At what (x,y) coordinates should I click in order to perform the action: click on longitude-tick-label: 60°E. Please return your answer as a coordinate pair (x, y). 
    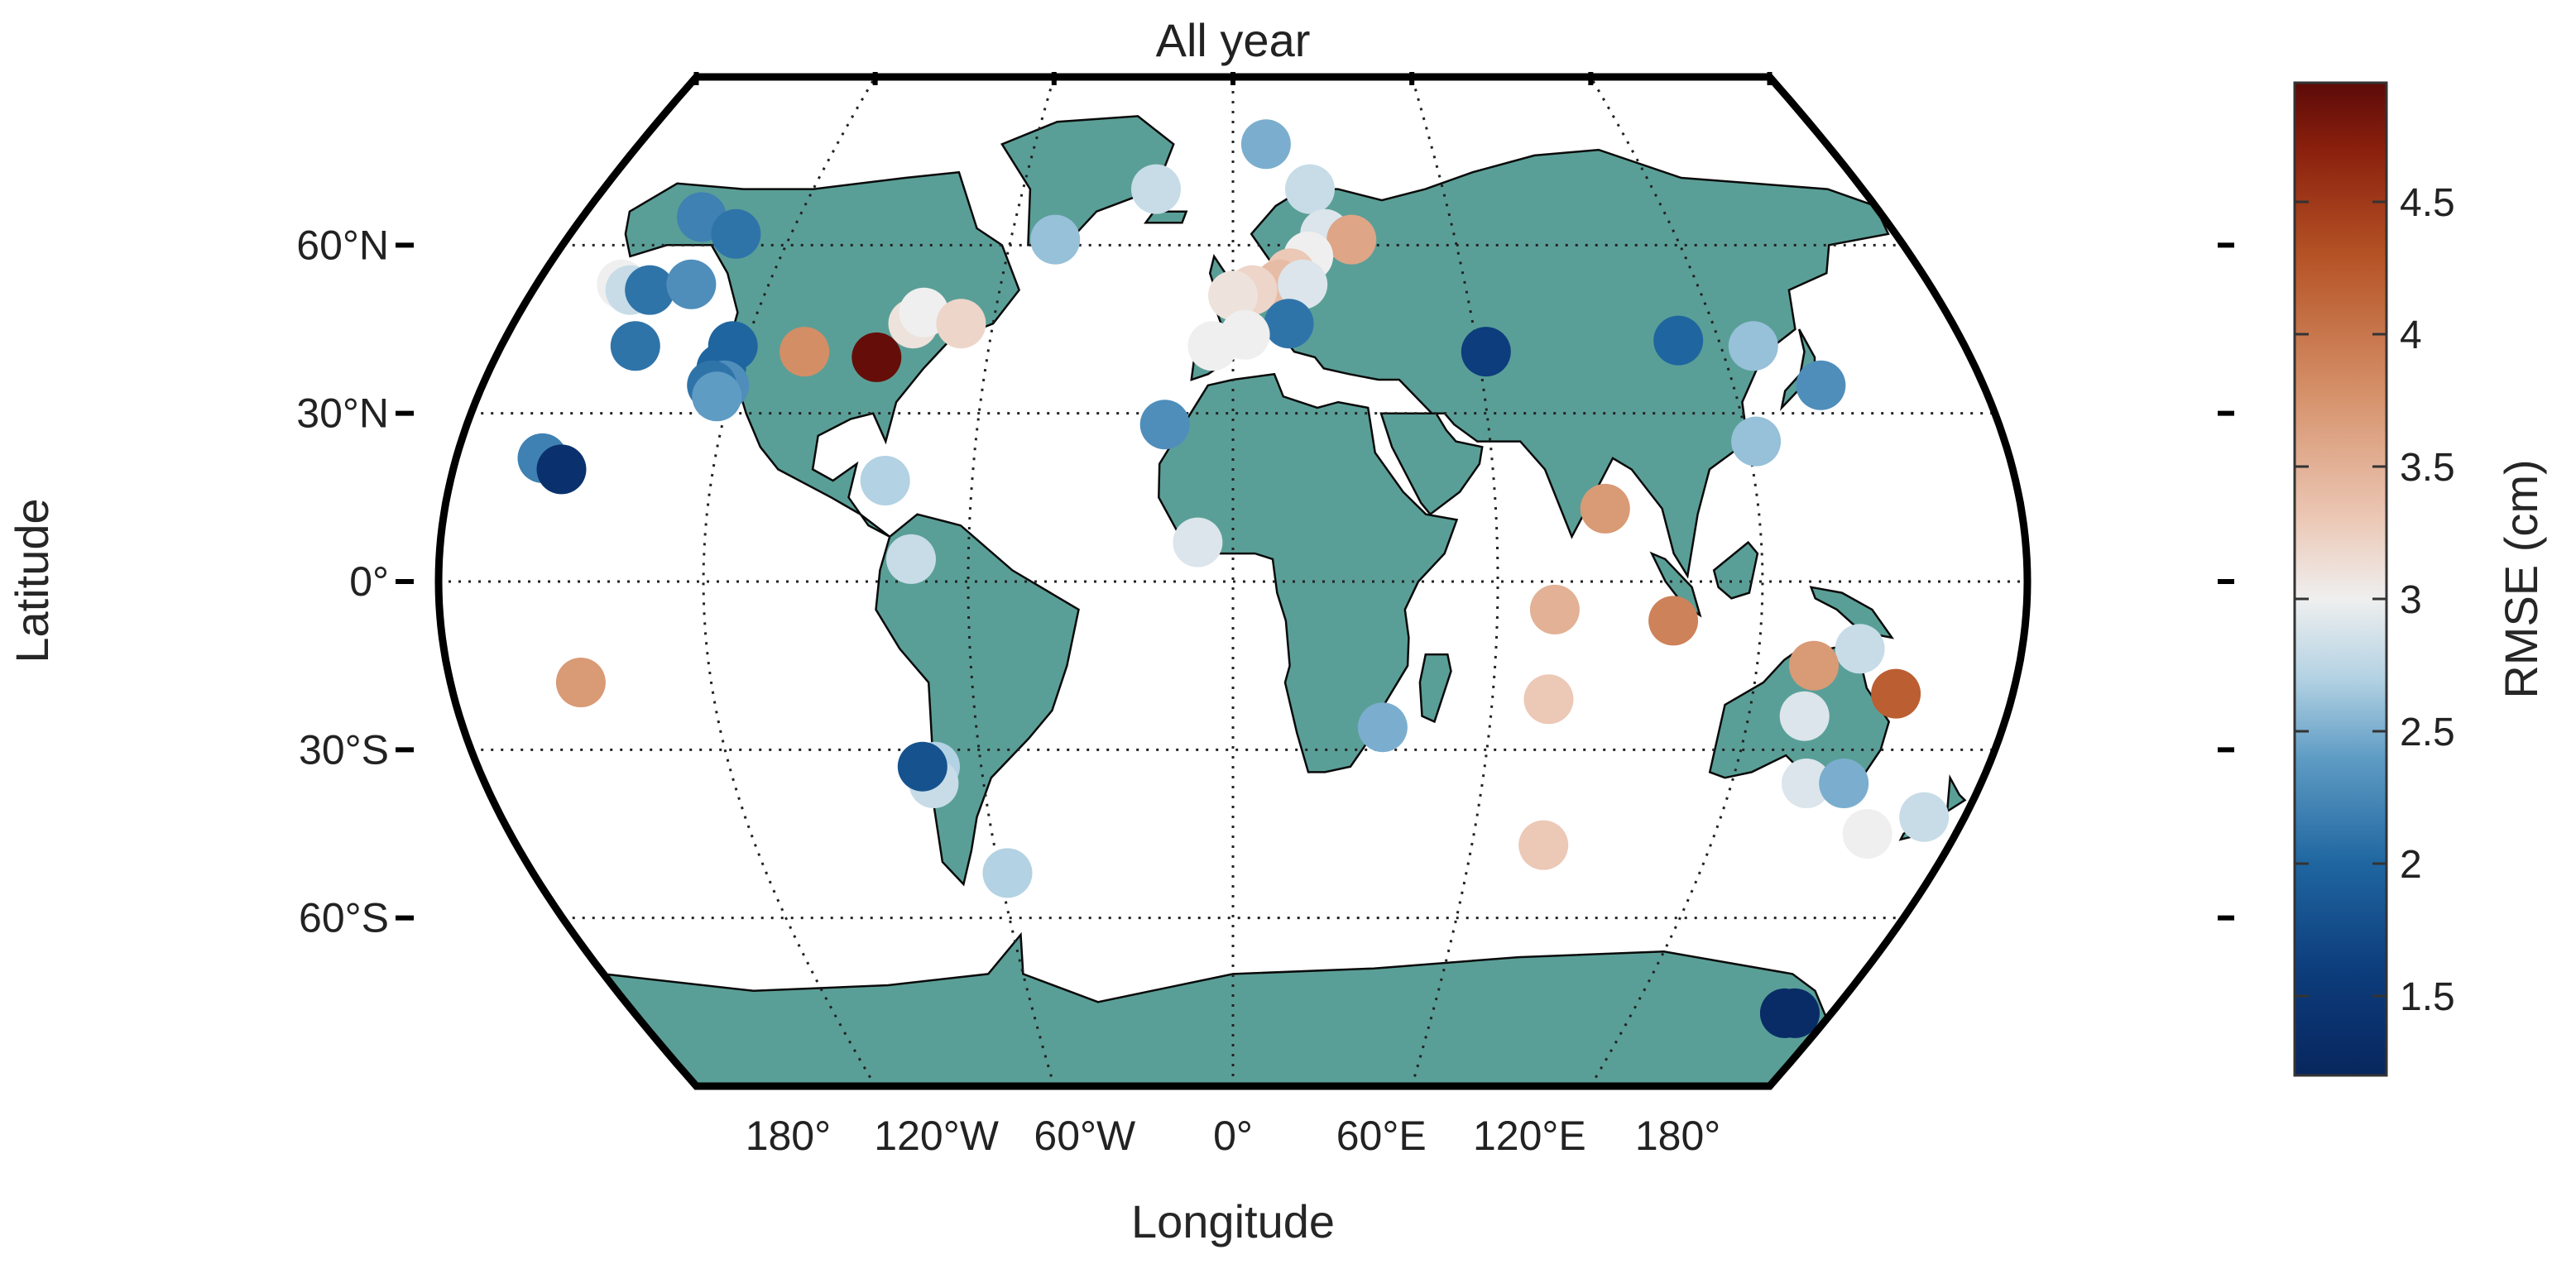
    Looking at the image, I should click on (1382, 1136).